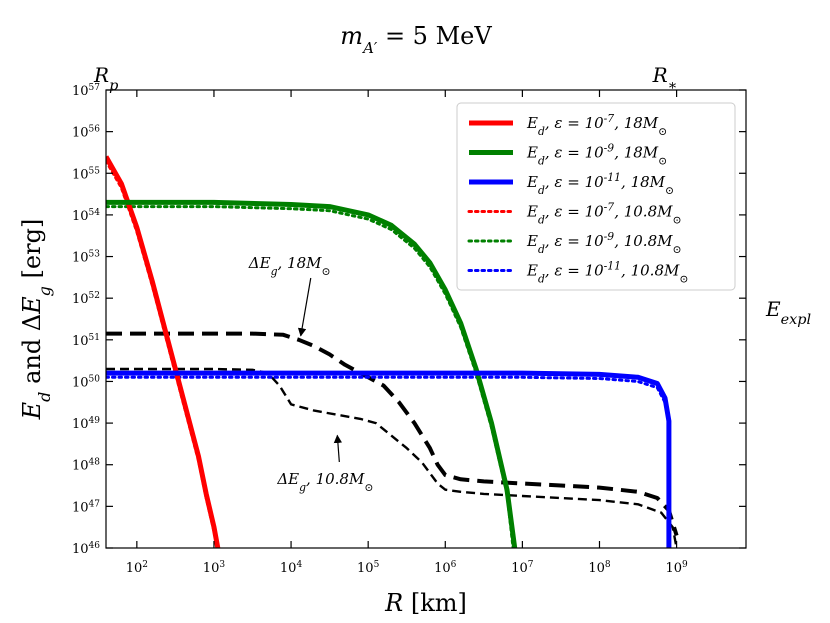 The width and height of the screenshot is (830, 623). What do you see at coordinates (86, 174) in the screenshot?
I see `y-tick-label: 1055` at bounding box center [86, 174].